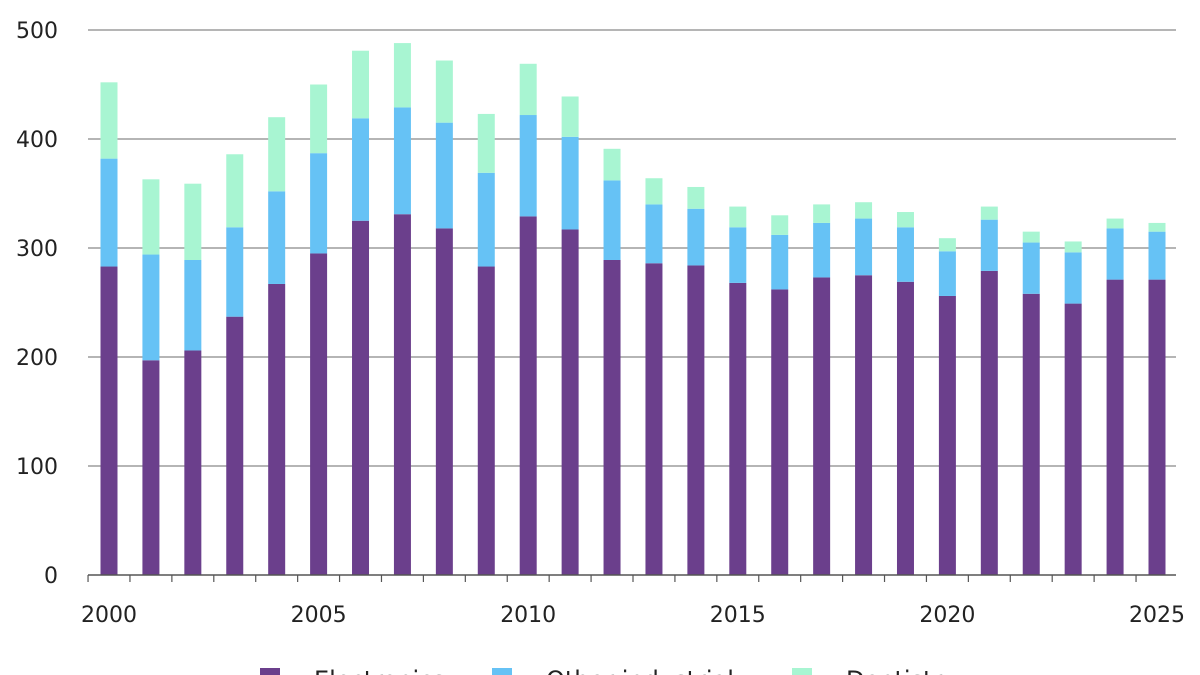 This screenshot has width=1200, height=675. What do you see at coordinates (277, 154) in the screenshot?
I see `bar-segment-dentistry-2004` at bounding box center [277, 154].